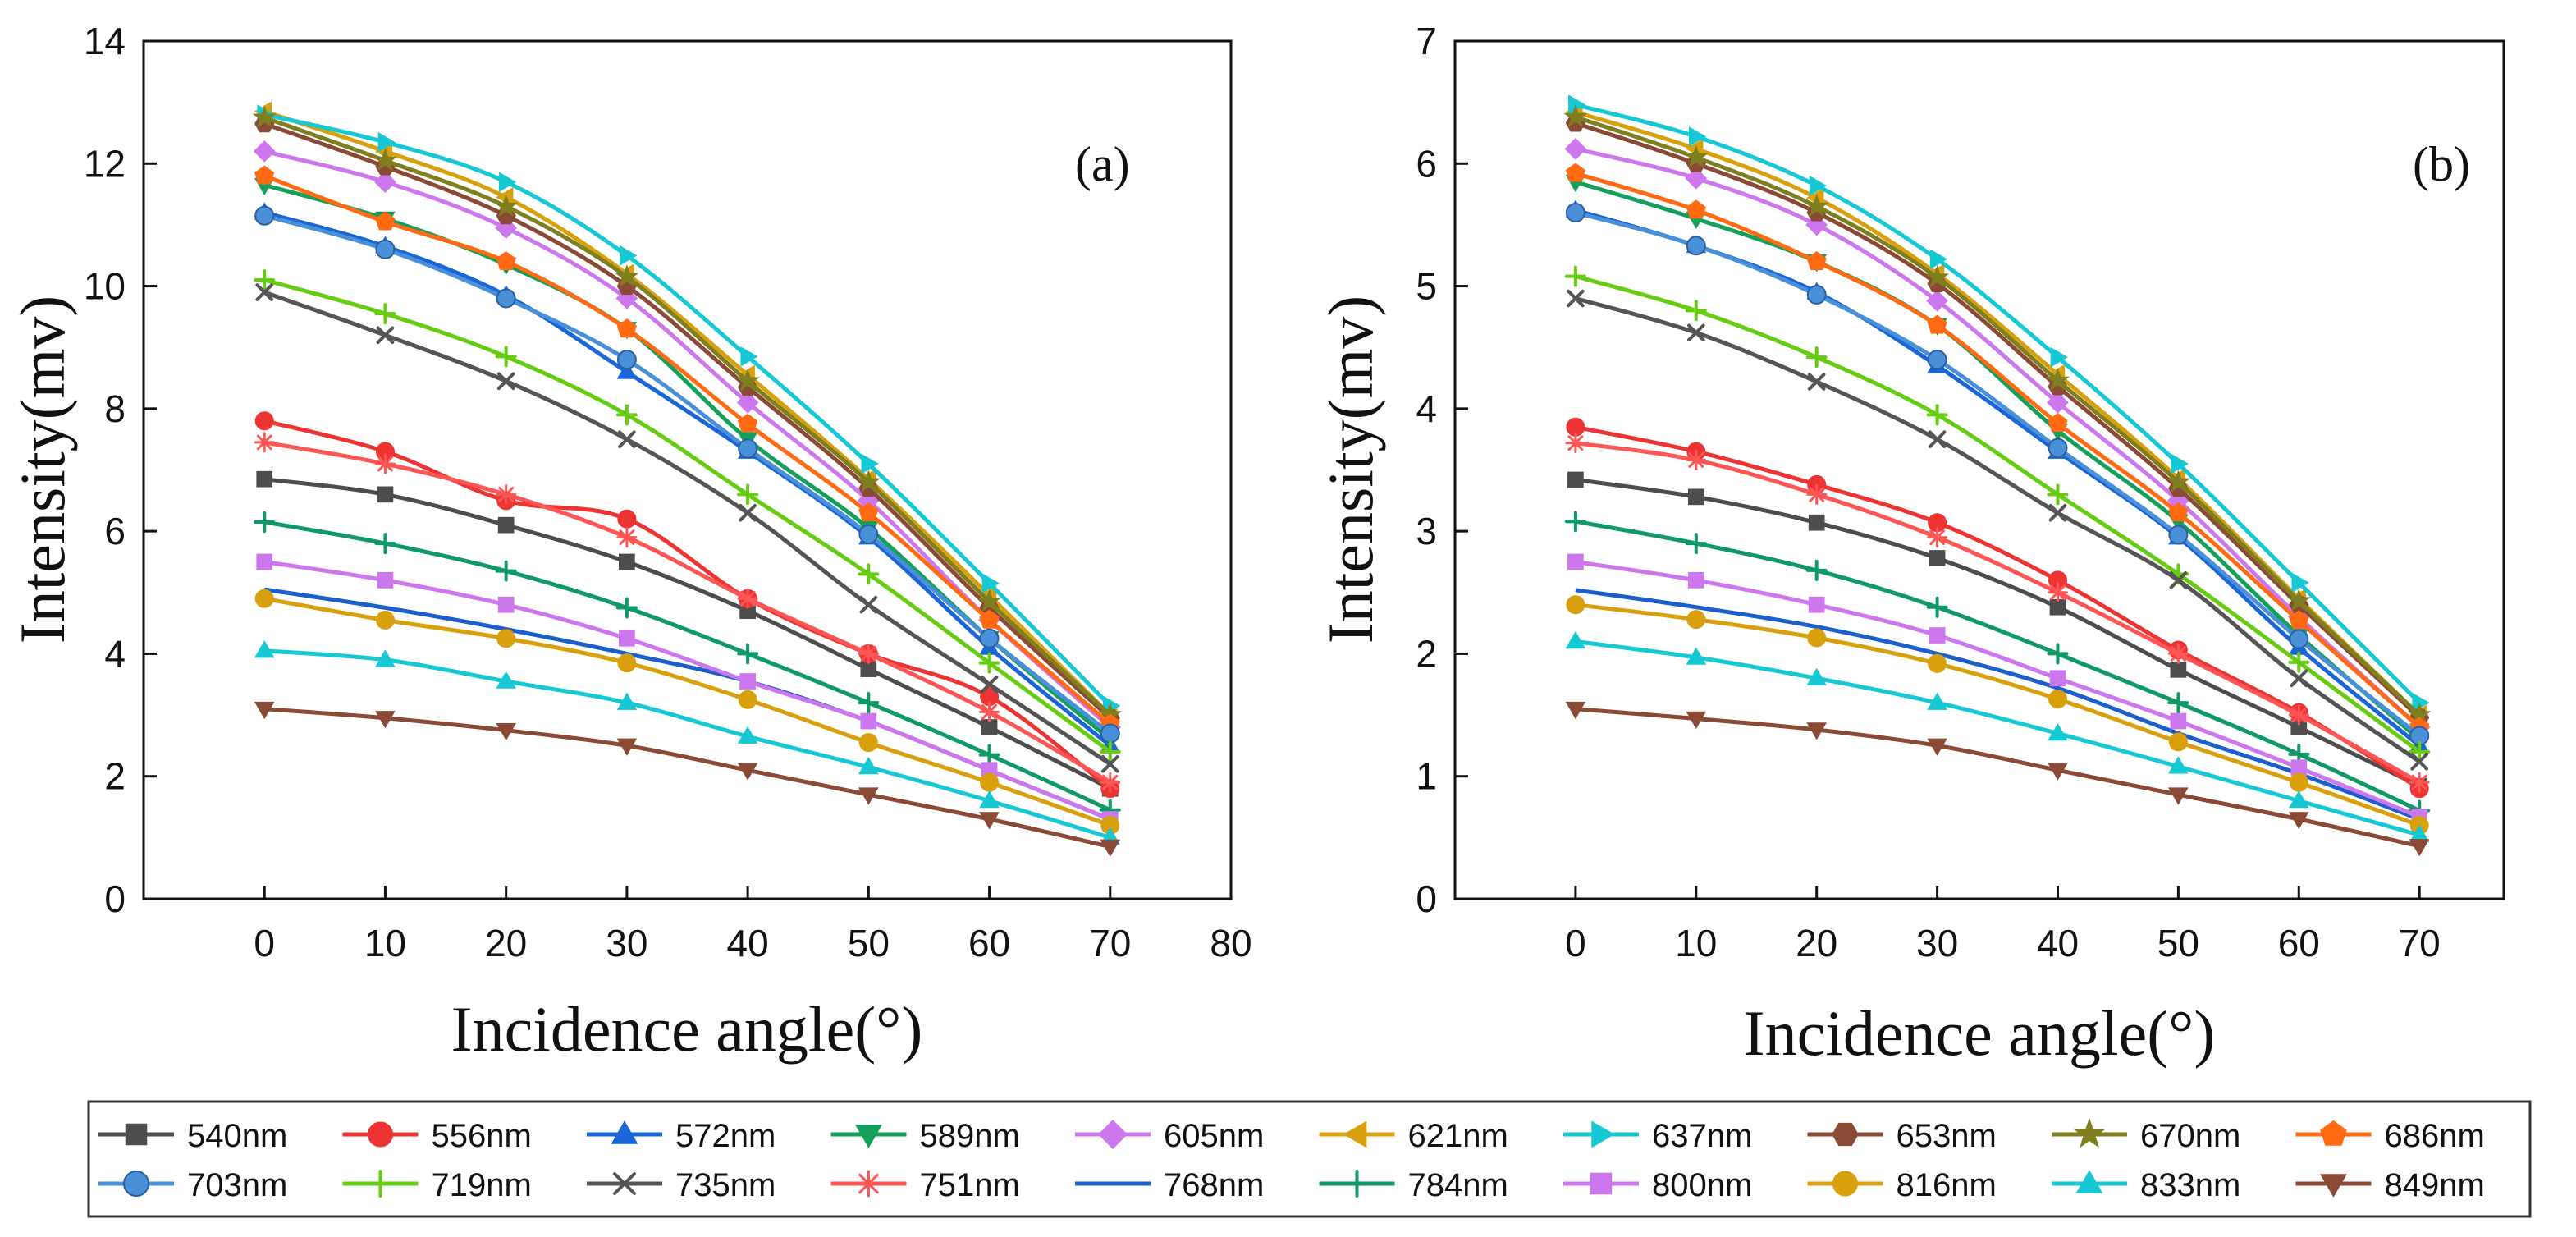 The width and height of the screenshot is (2576, 1237). What do you see at coordinates (1702, 1136) in the screenshot?
I see `legend-label-637nm: 637nm` at bounding box center [1702, 1136].